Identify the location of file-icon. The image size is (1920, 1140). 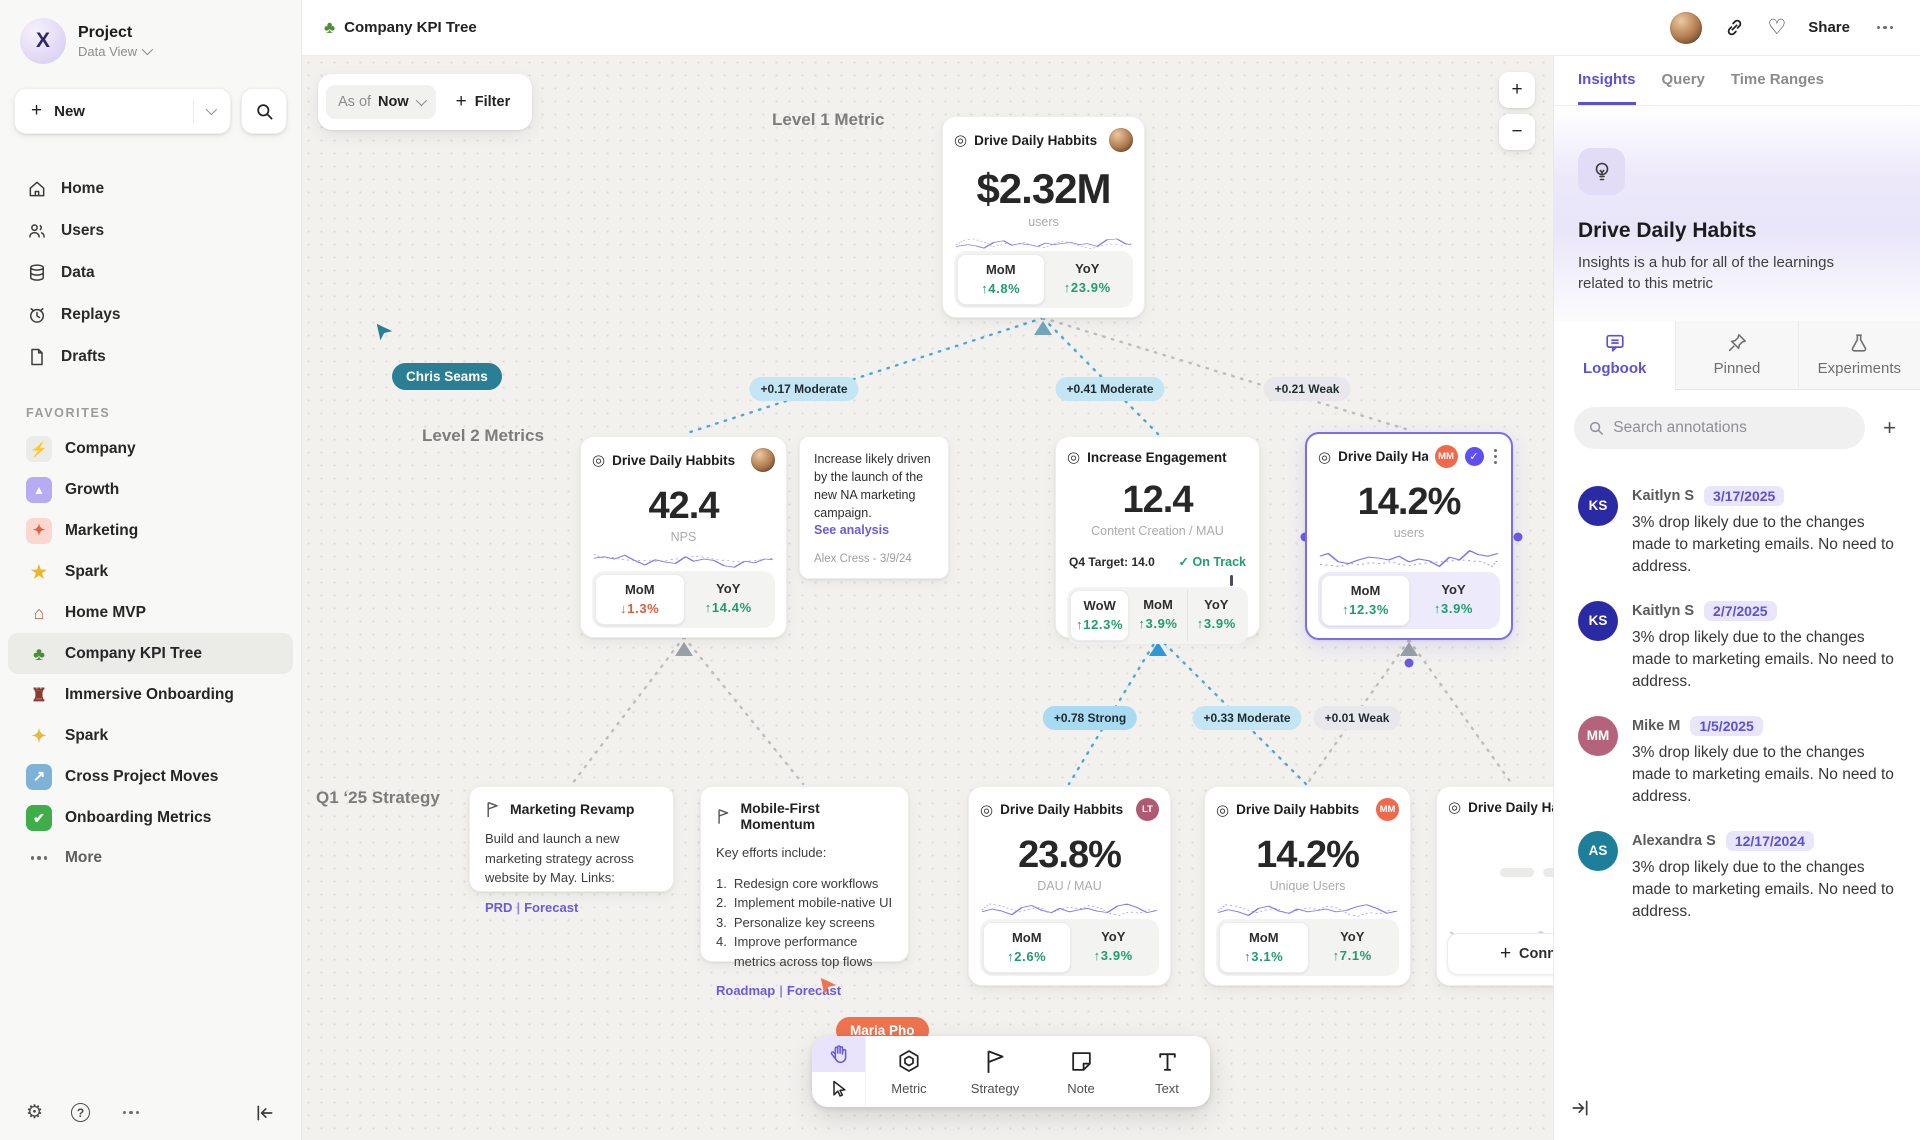
(36, 357).